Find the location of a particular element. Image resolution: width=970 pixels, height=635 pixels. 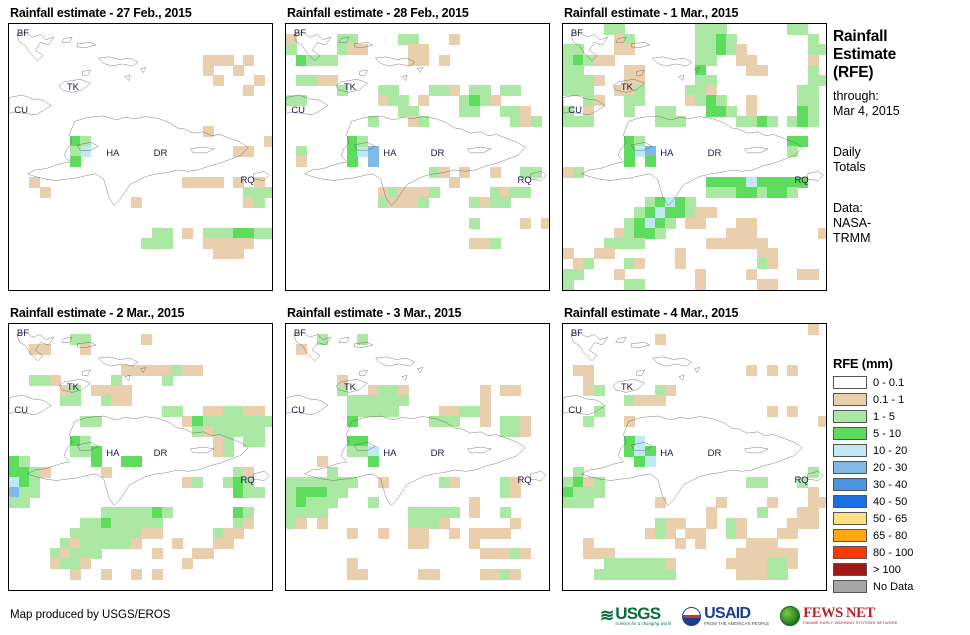

map-panel-title: Rainfall estimate - 2 Mar., 2015 is located at coordinates (97, 313).